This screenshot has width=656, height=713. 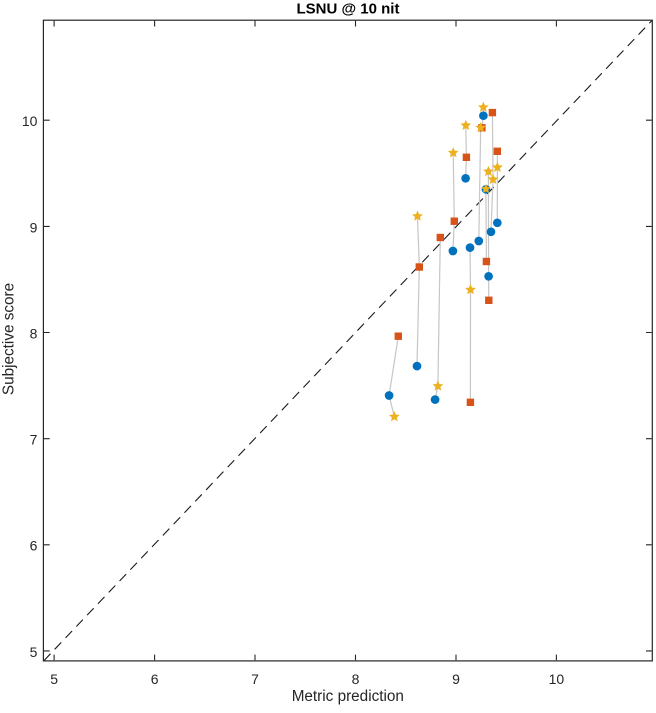 I want to click on svg-text: Metric prediction, so click(x=348, y=696).